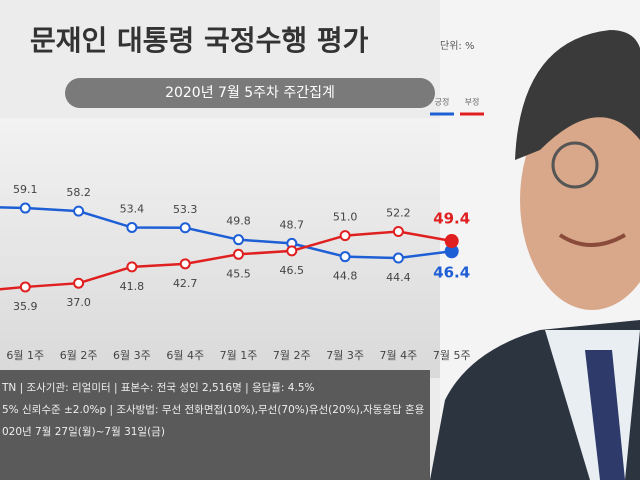 This screenshot has width=640, height=480. What do you see at coordinates (238, 221) in the screenshot?
I see `data-label: 49.8` at bounding box center [238, 221].